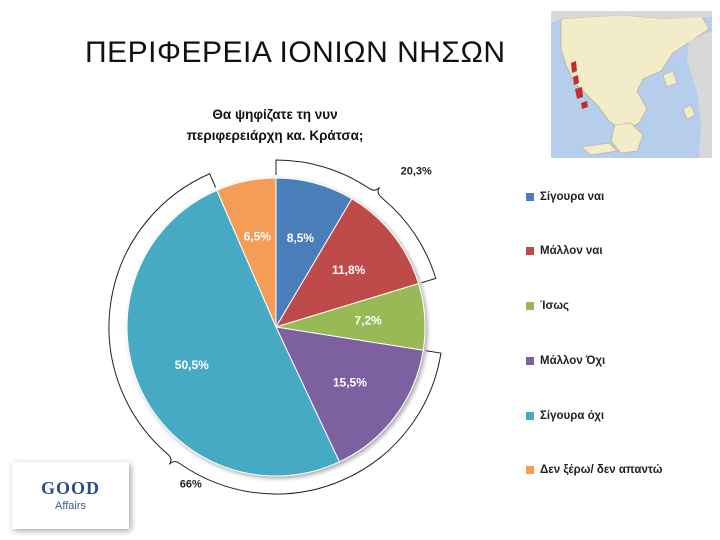  Describe the element at coordinates (192, 365) in the screenshot. I see `slice-label-5: 50,5%` at that location.